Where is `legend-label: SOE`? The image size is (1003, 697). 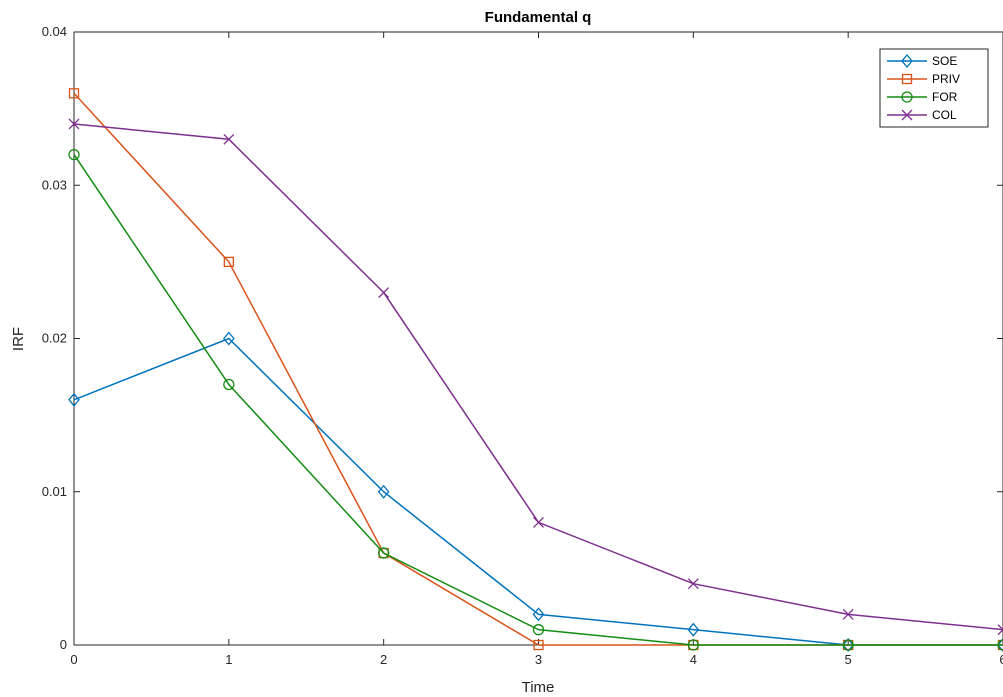
legend-label: SOE is located at coordinates (944, 61).